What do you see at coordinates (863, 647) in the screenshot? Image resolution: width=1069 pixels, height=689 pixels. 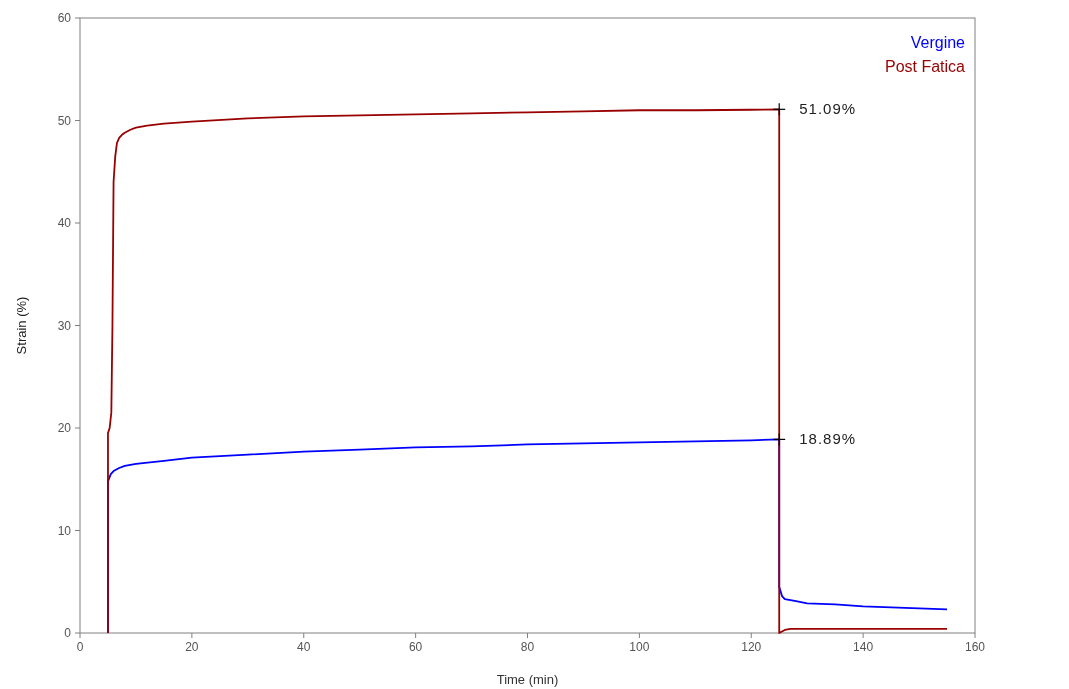 I see `x-tick-label: 140` at bounding box center [863, 647].